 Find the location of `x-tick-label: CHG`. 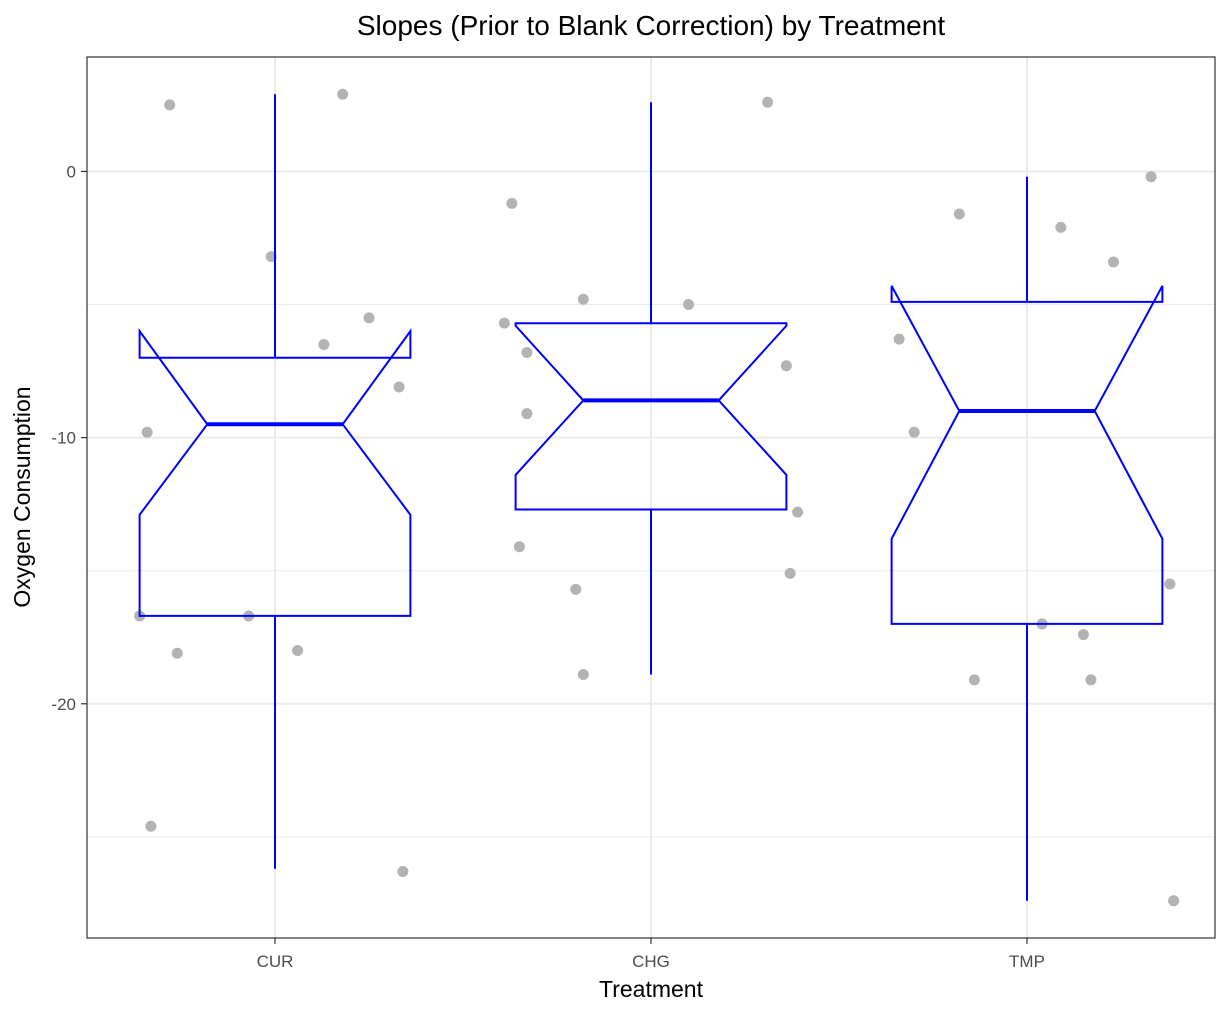

x-tick-label: CHG is located at coordinates (651, 961).